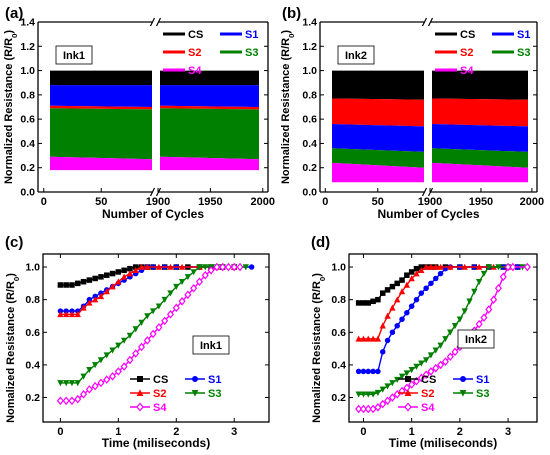 The width and height of the screenshot is (550, 455). I want to click on panel-b-ytick-label: 1.4, so click(309, 23).